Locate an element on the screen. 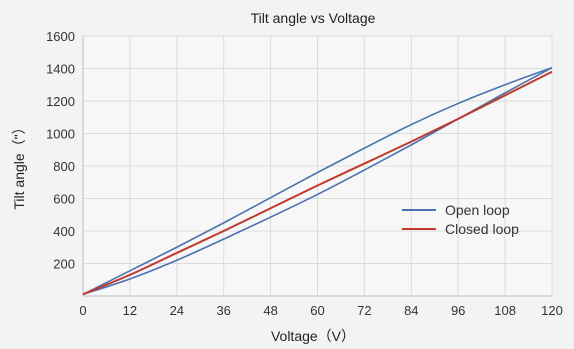  y-tick-label: 600 is located at coordinates (64, 199).